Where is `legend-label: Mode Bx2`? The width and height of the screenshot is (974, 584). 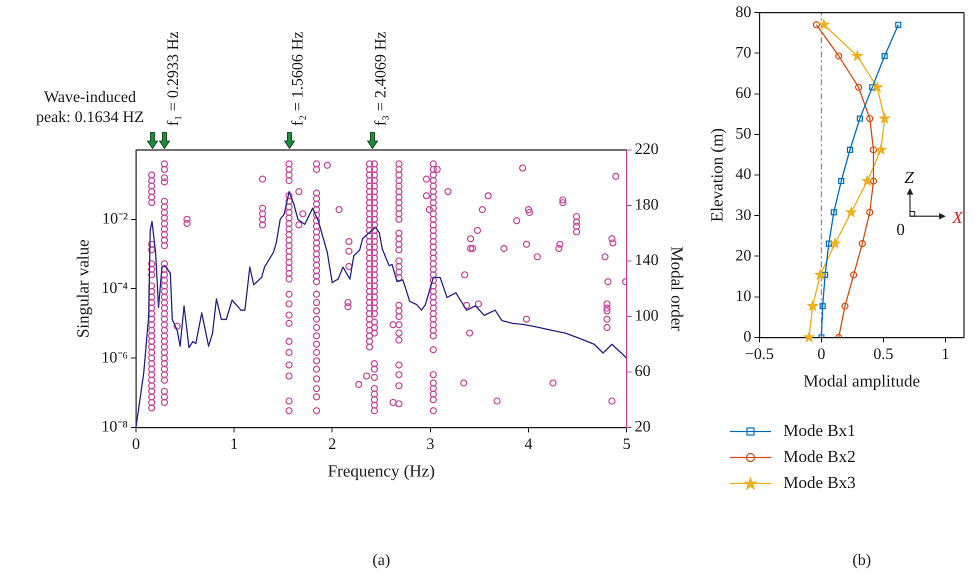
legend-label: Mode Bx2 is located at coordinates (819, 457).